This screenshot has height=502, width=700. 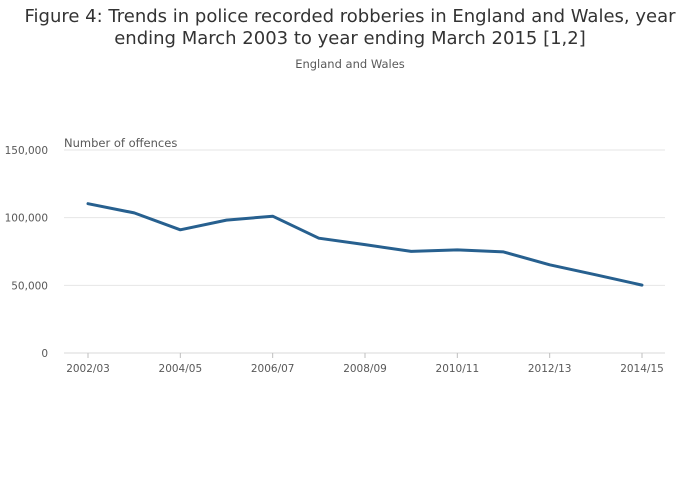 I want to click on x-tick-label: 2002/03, so click(x=88, y=369).